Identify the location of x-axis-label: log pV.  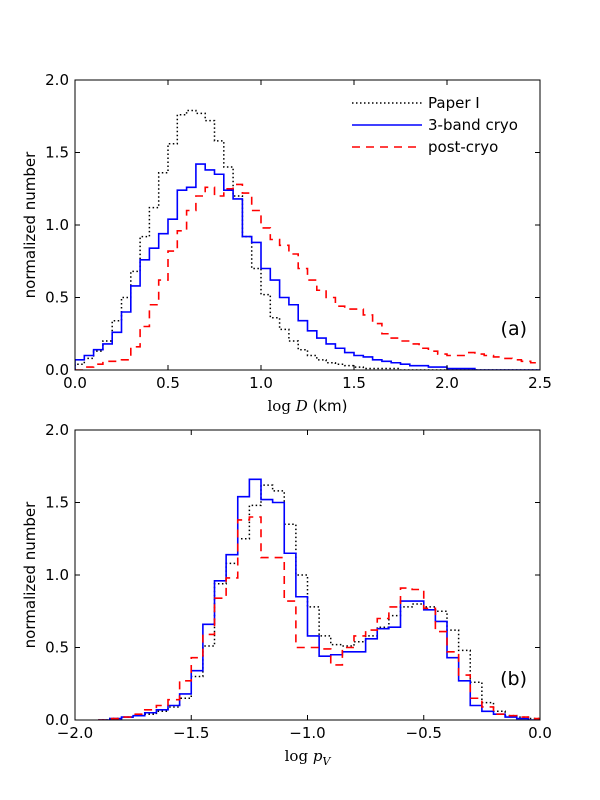
(308, 757).